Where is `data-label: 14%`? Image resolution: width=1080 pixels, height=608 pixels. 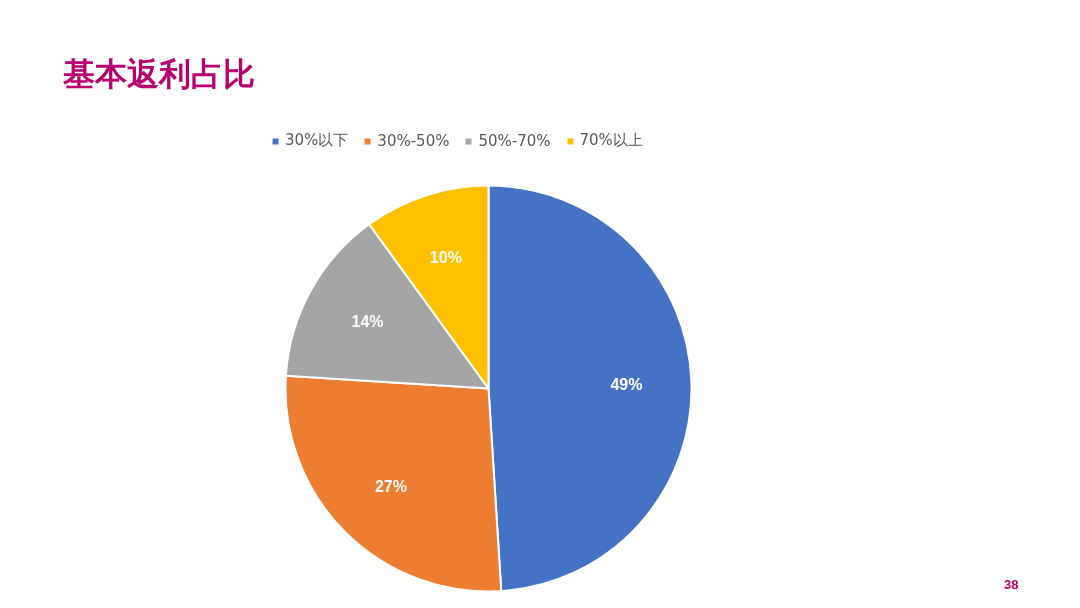 data-label: 14% is located at coordinates (367, 322).